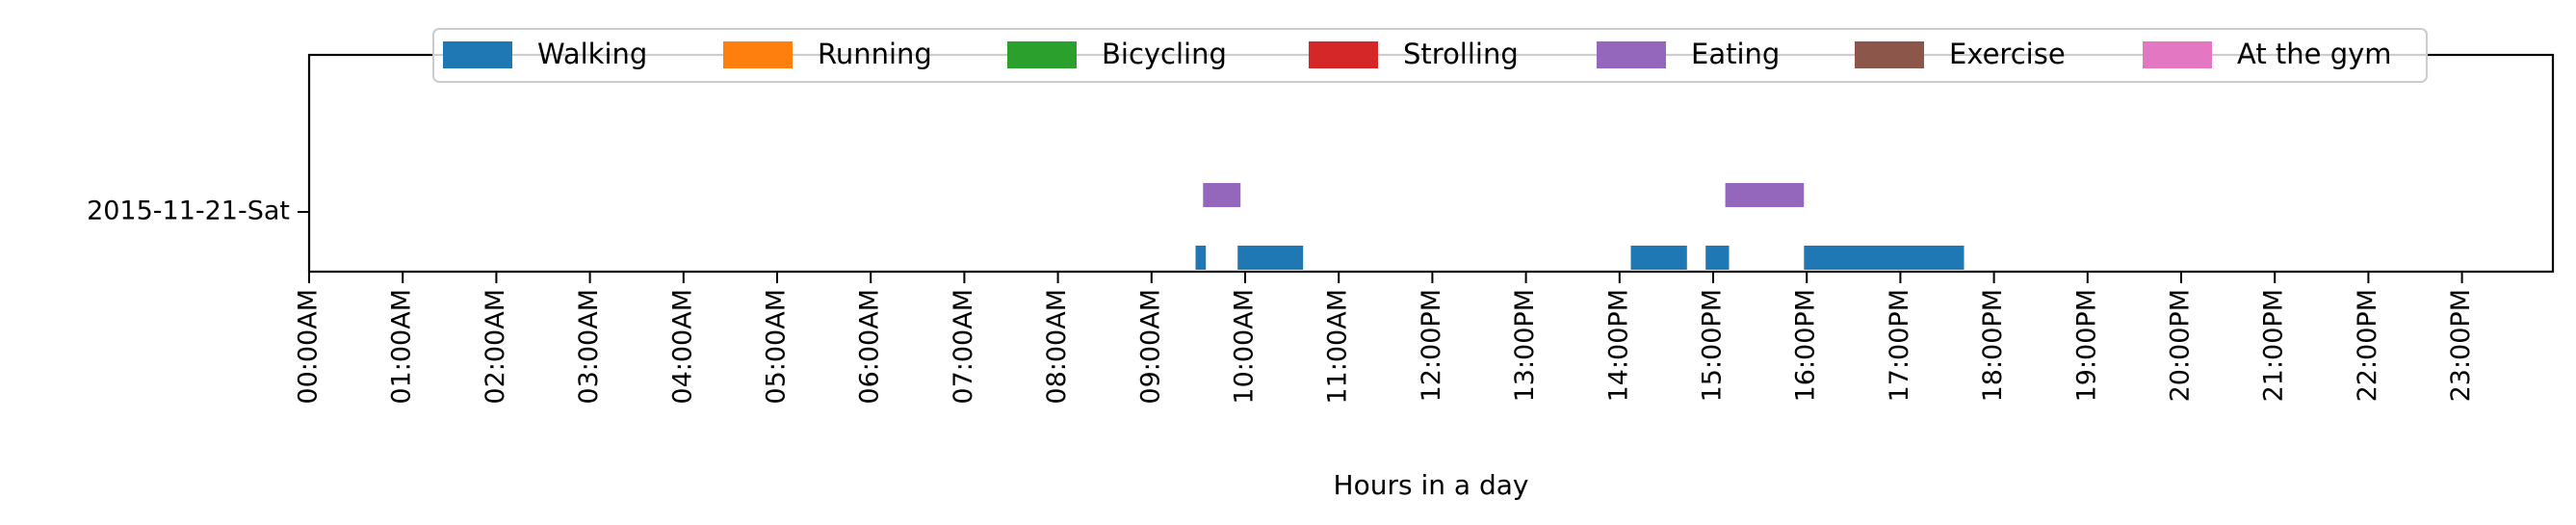 Image resolution: width=2576 pixels, height=525 pixels. Describe the element at coordinates (309, 347) in the screenshot. I see `x-tick-label-0: 00:00AM` at that location.